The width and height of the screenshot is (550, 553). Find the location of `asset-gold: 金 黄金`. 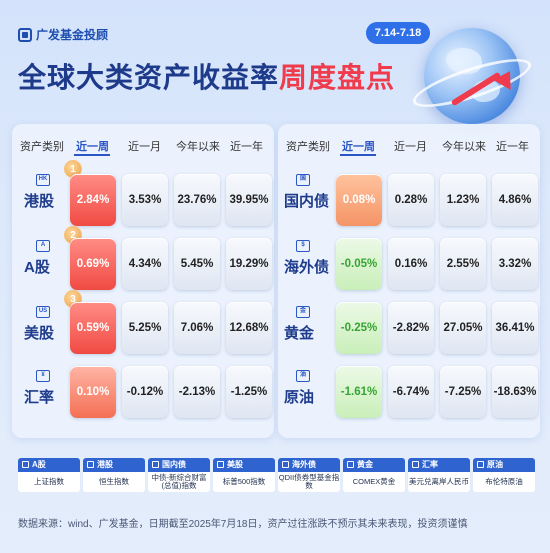

asset-gold: 金 黄金 is located at coordinates (308, 334).